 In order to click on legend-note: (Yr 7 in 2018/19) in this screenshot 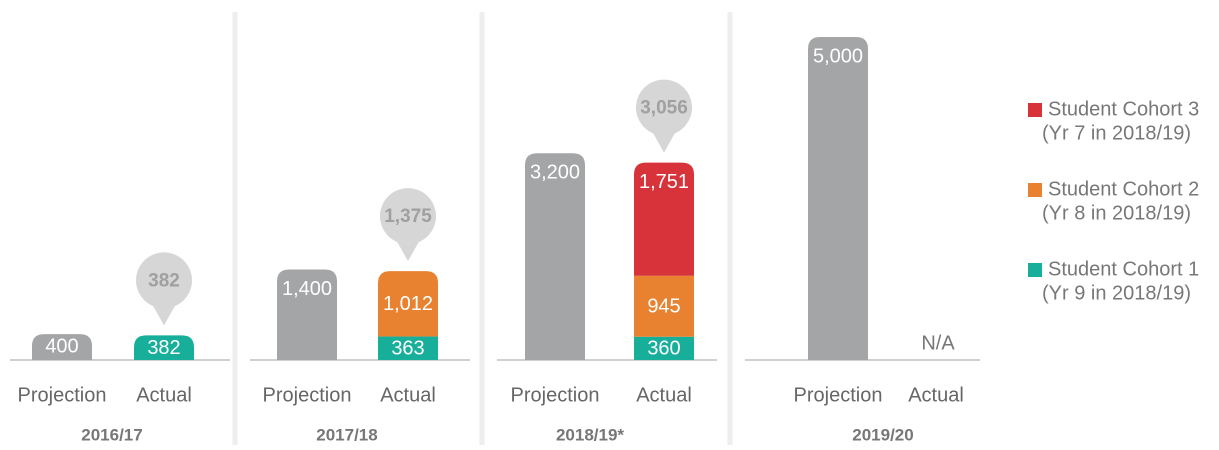, I will do `click(1116, 133)`.